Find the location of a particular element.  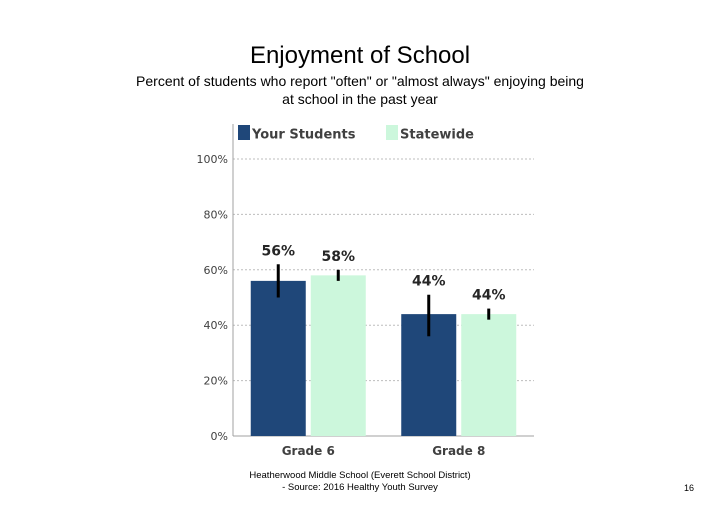

y-tick-label: 40% is located at coordinates (216, 325).